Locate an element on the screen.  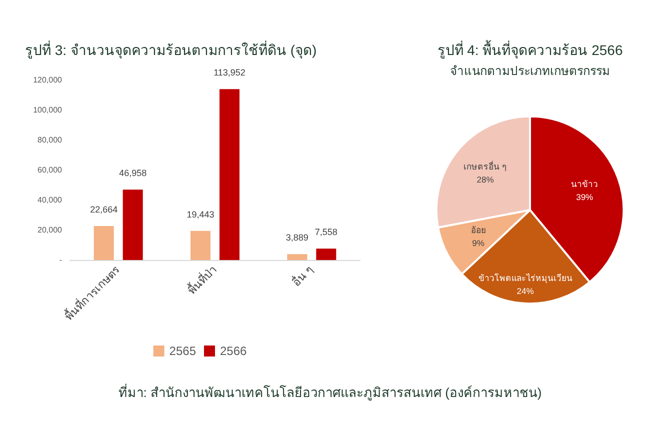
y-tick-label: 120,000 is located at coordinates (48, 80).